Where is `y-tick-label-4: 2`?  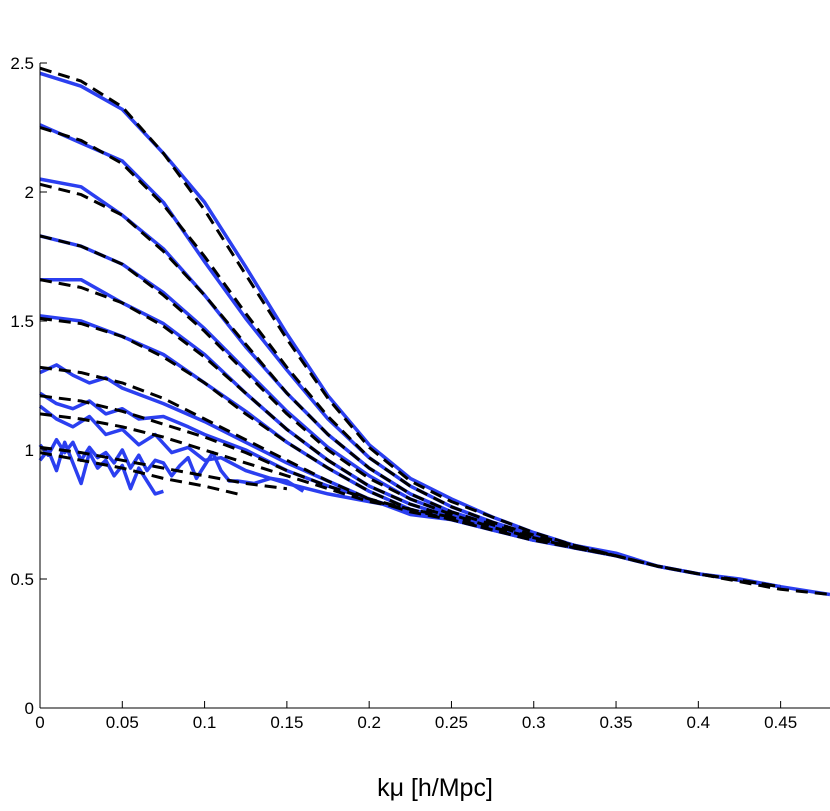 y-tick-label-4: 2 is located at coordinates (29, 192).